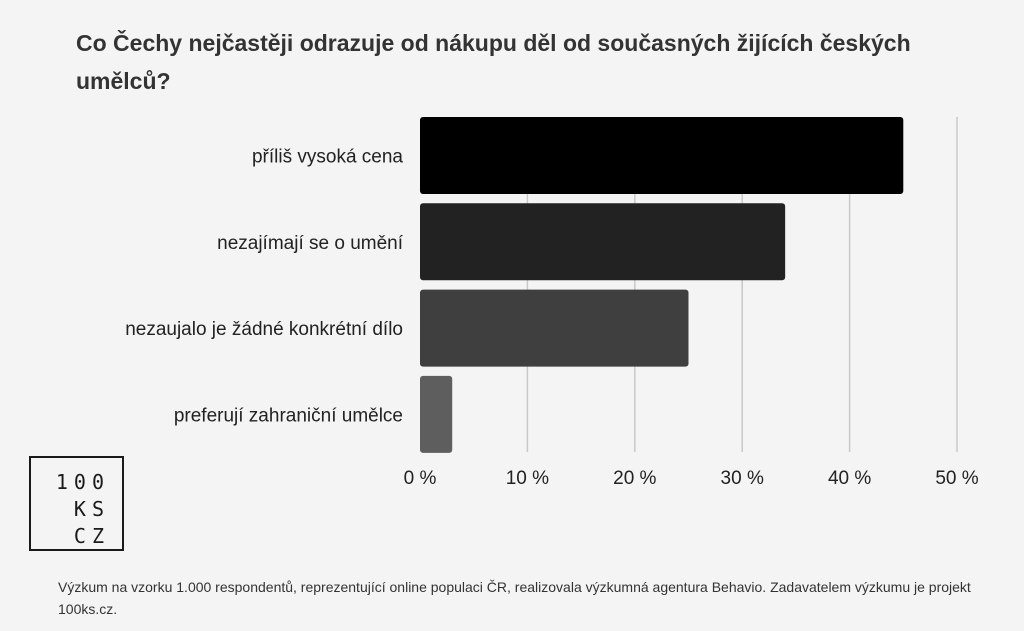 The width and height of the screenshot is (1024, 631). I want to click on category-label-0: příliš vysoká cena, so click(327, 157).